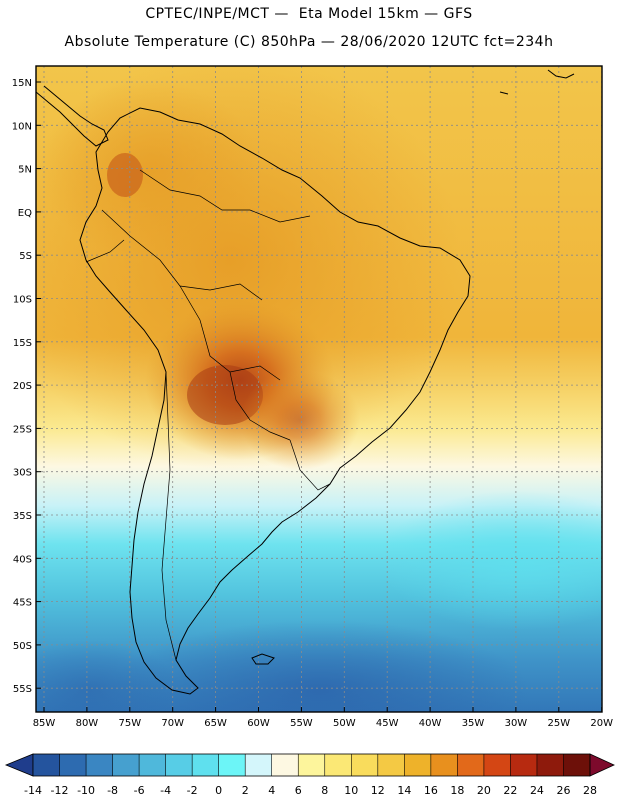 The width and height of the screenshot is (618, 800). What do you see at coordinates (22, 83) in the screenshot?
I see `lat-label: 15N` at bounding box center [22, 83].